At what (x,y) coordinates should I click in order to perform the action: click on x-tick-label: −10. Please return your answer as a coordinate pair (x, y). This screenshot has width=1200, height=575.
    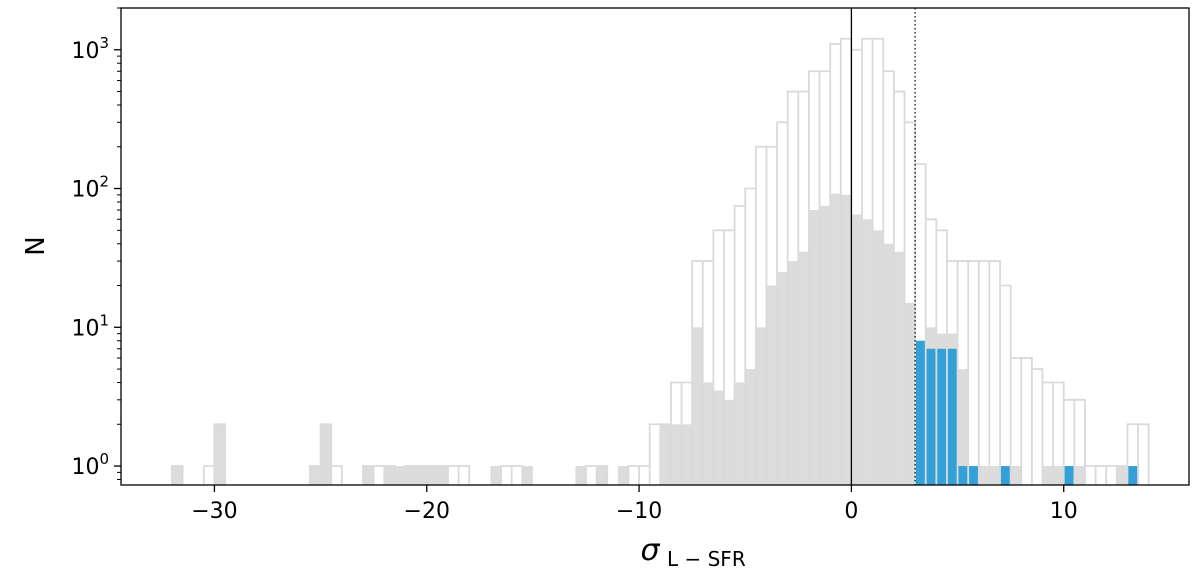
    Looking at the image, I should click on (639, 511).